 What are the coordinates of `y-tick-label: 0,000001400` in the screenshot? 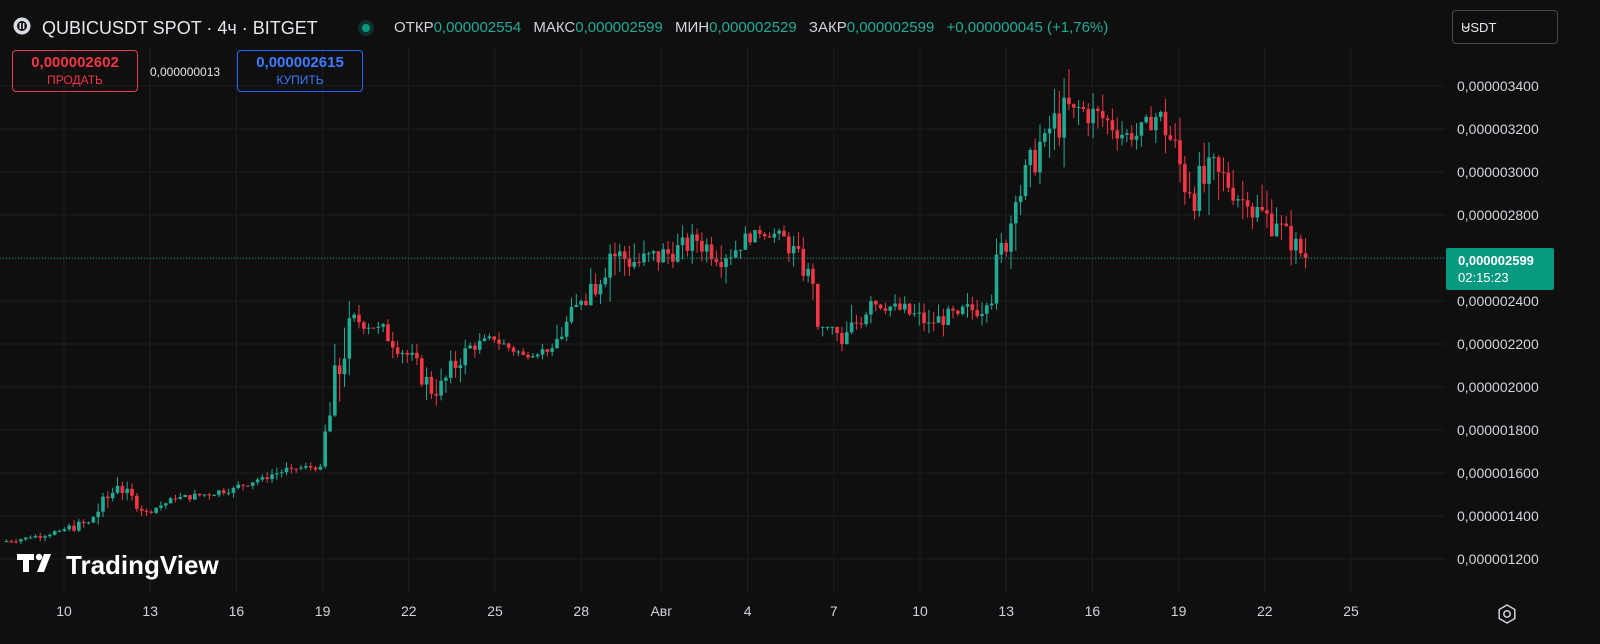 It's located at (1498, 516).